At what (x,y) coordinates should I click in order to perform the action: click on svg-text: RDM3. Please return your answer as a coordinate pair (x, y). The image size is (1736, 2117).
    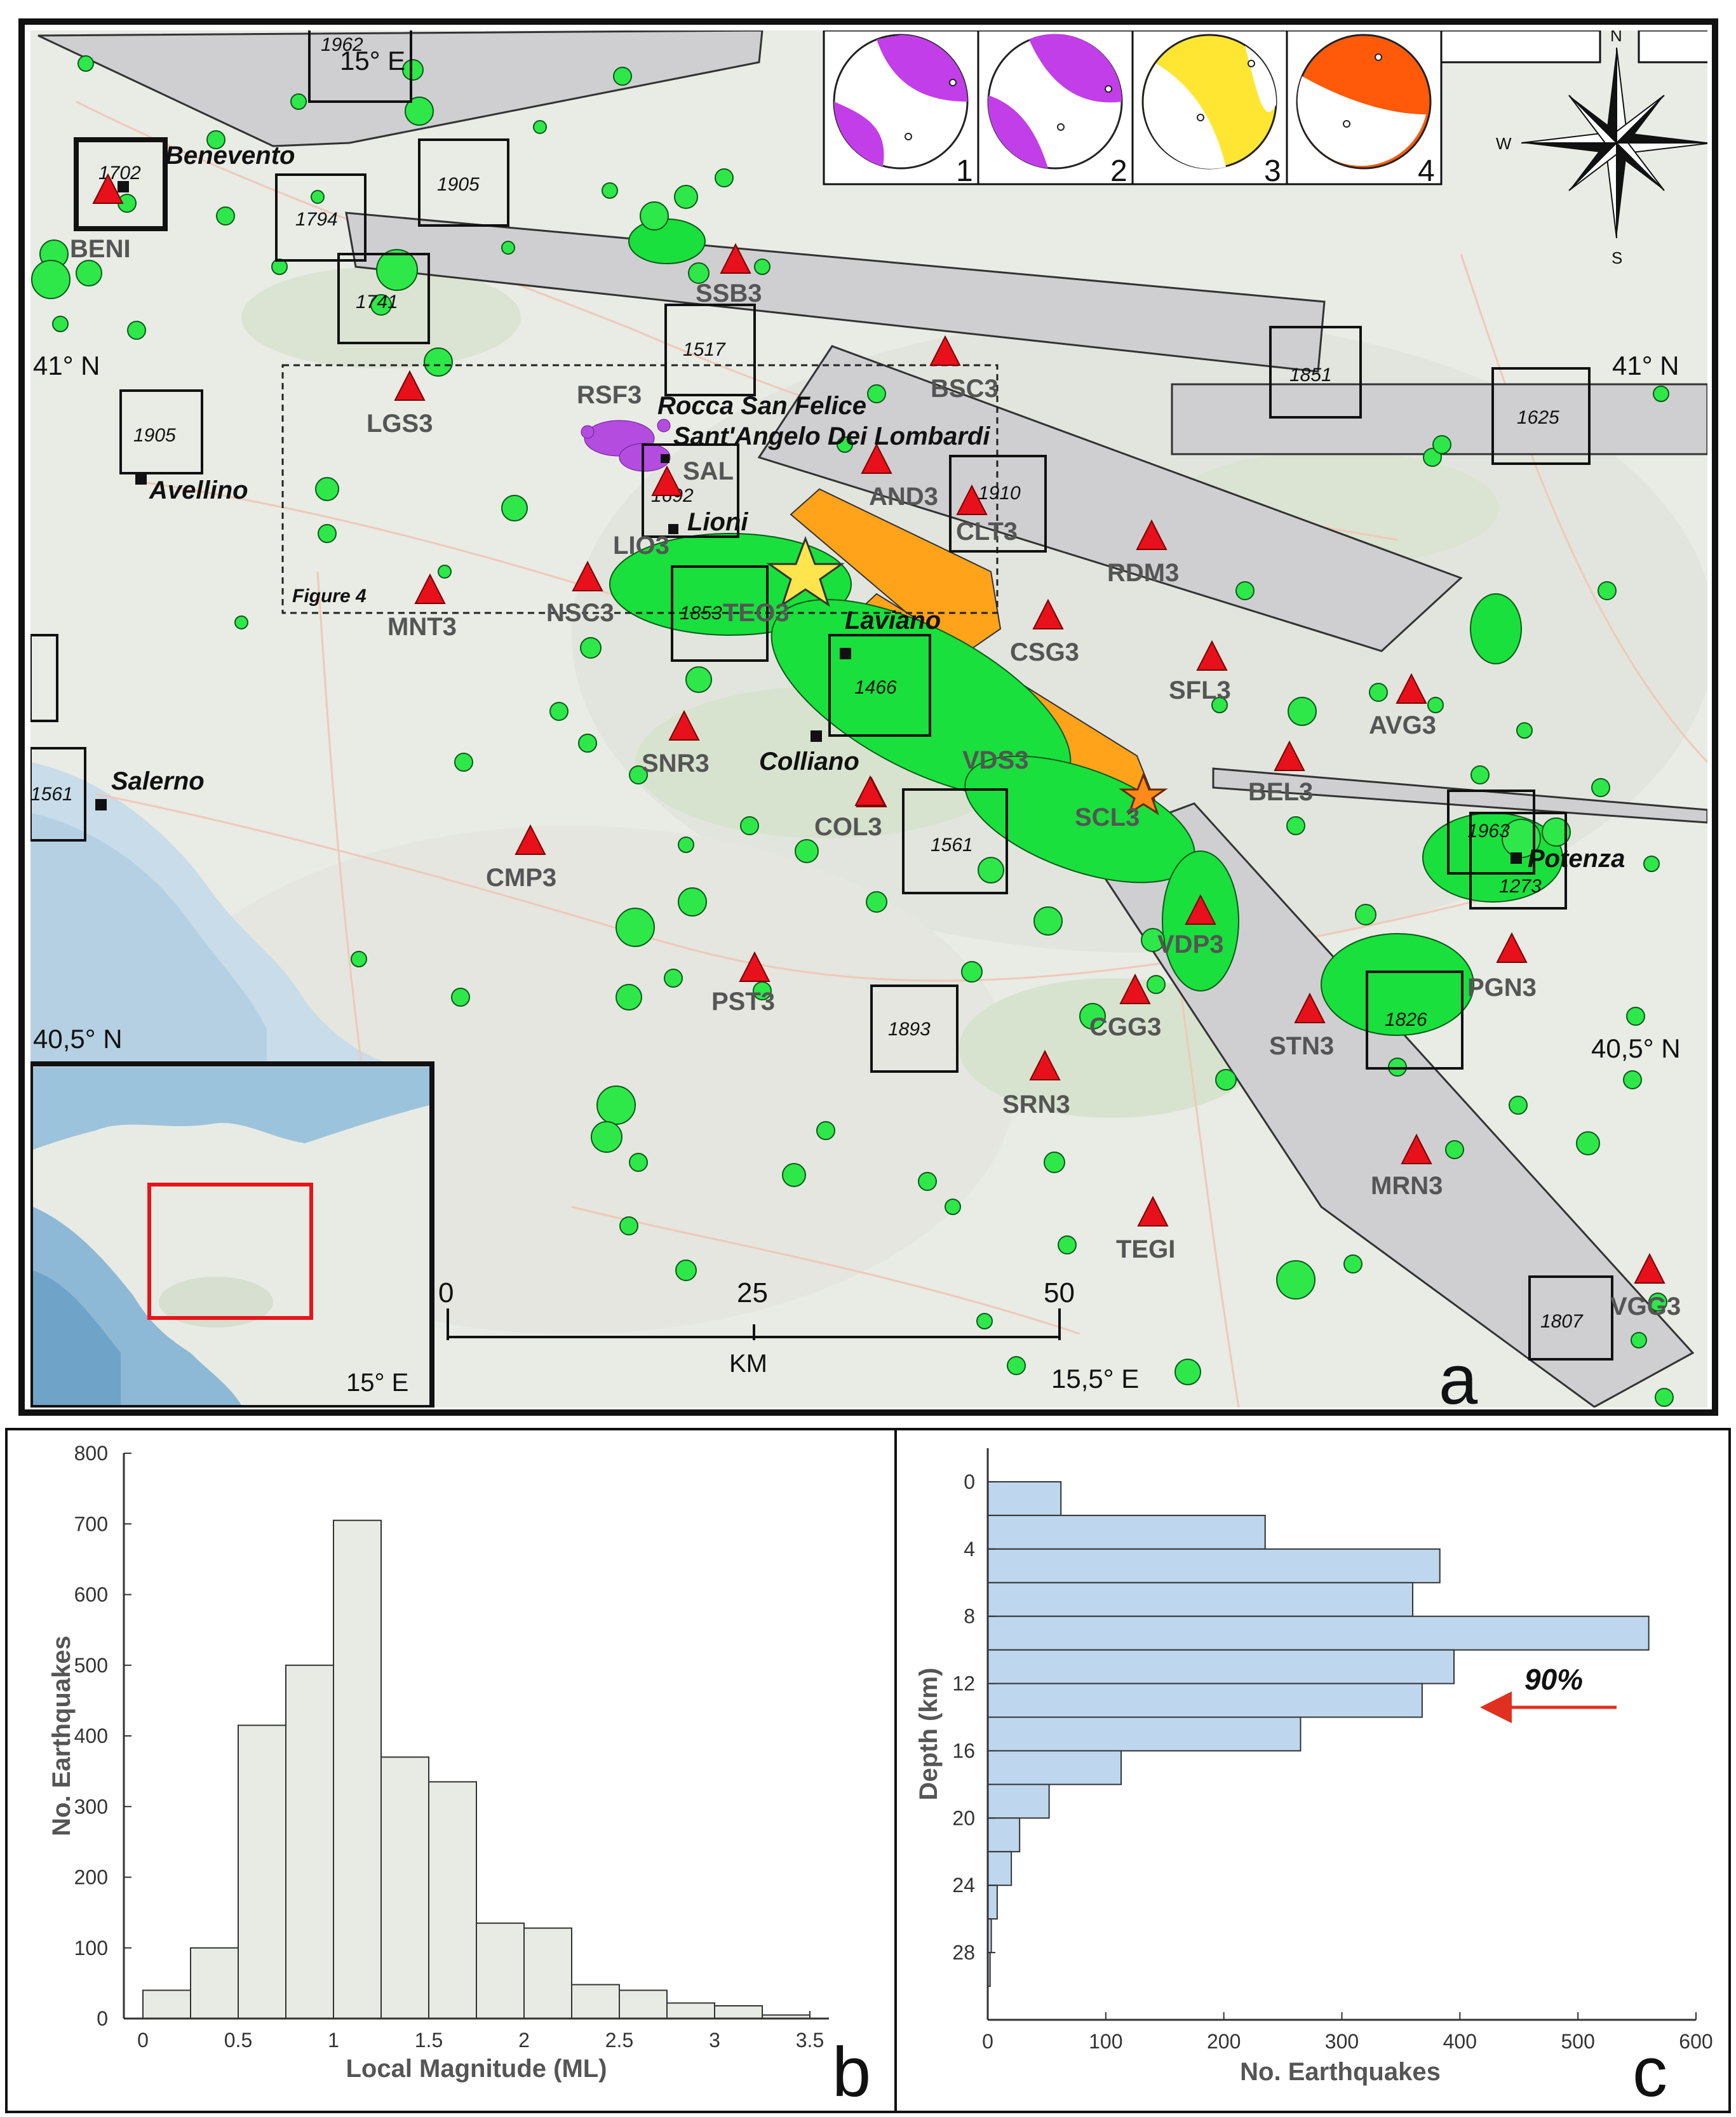
    Looking at the image, I should click on (1143, 573).